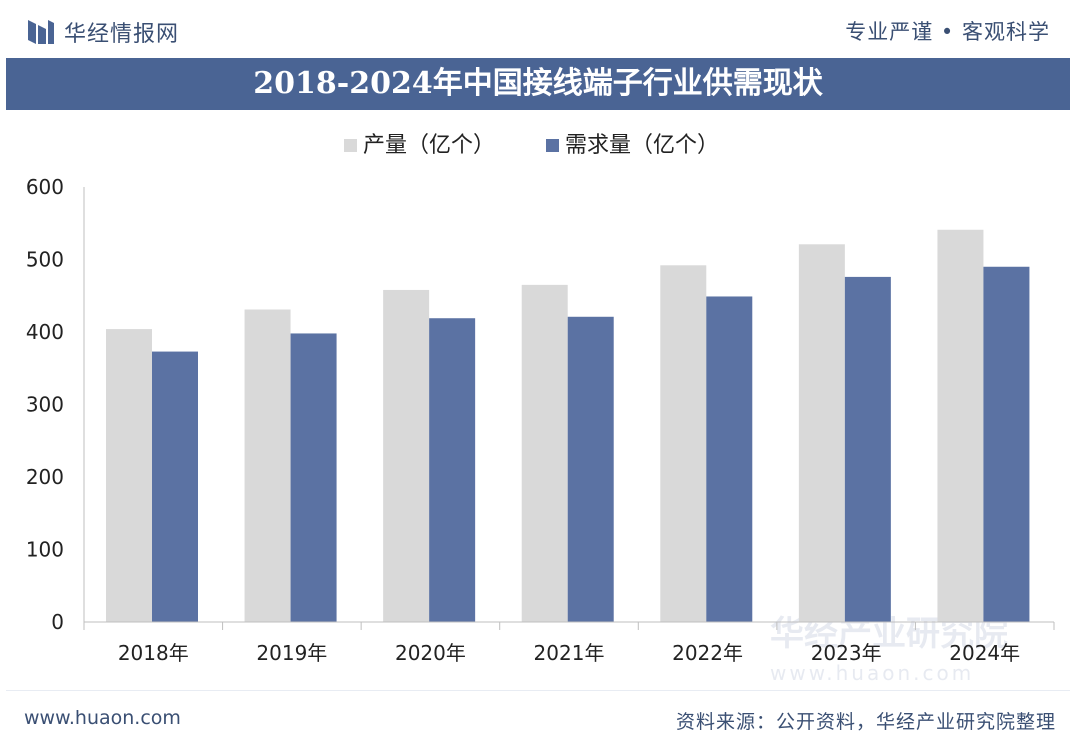 The width and height of the screenshot is (1080, 748). What do you see at coordinates (45, 405) in the screenshot?
I see `y-tick-label: 300` at bounding box center [45, 405].